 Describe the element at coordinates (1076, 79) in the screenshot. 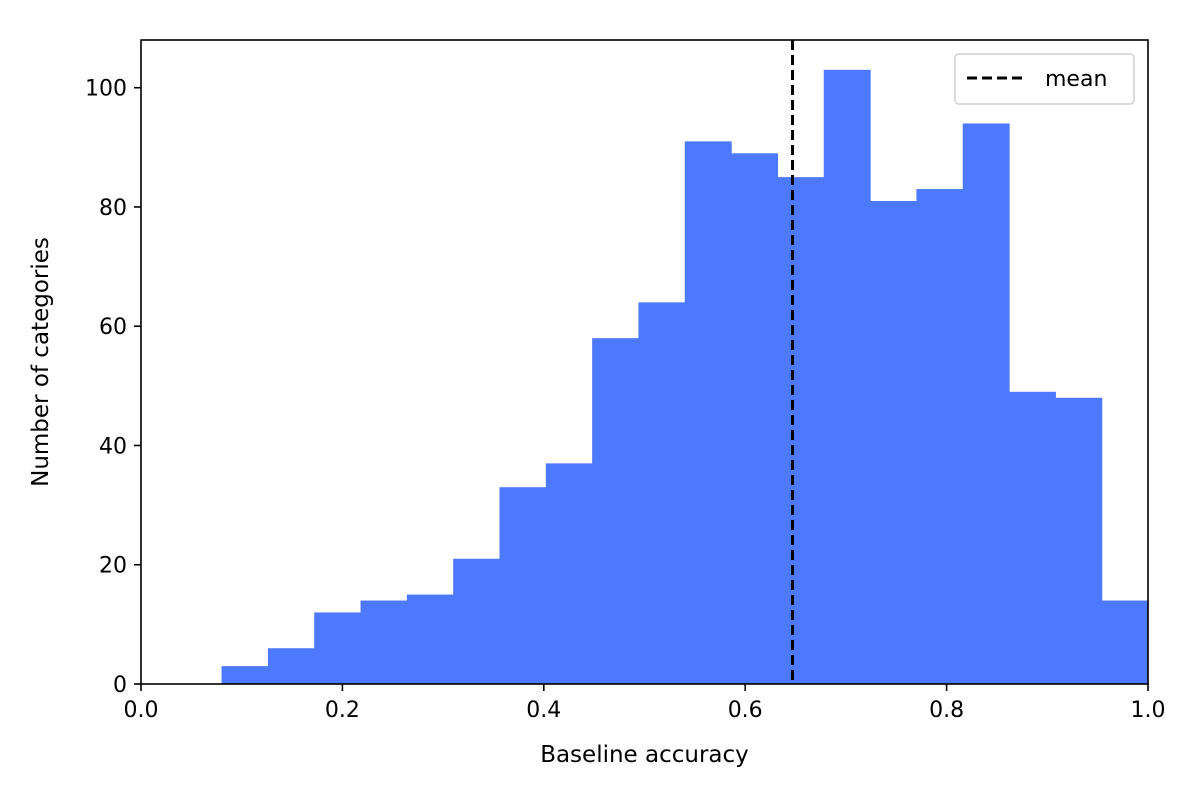

I see `legend-mean-label: mean` at that location.